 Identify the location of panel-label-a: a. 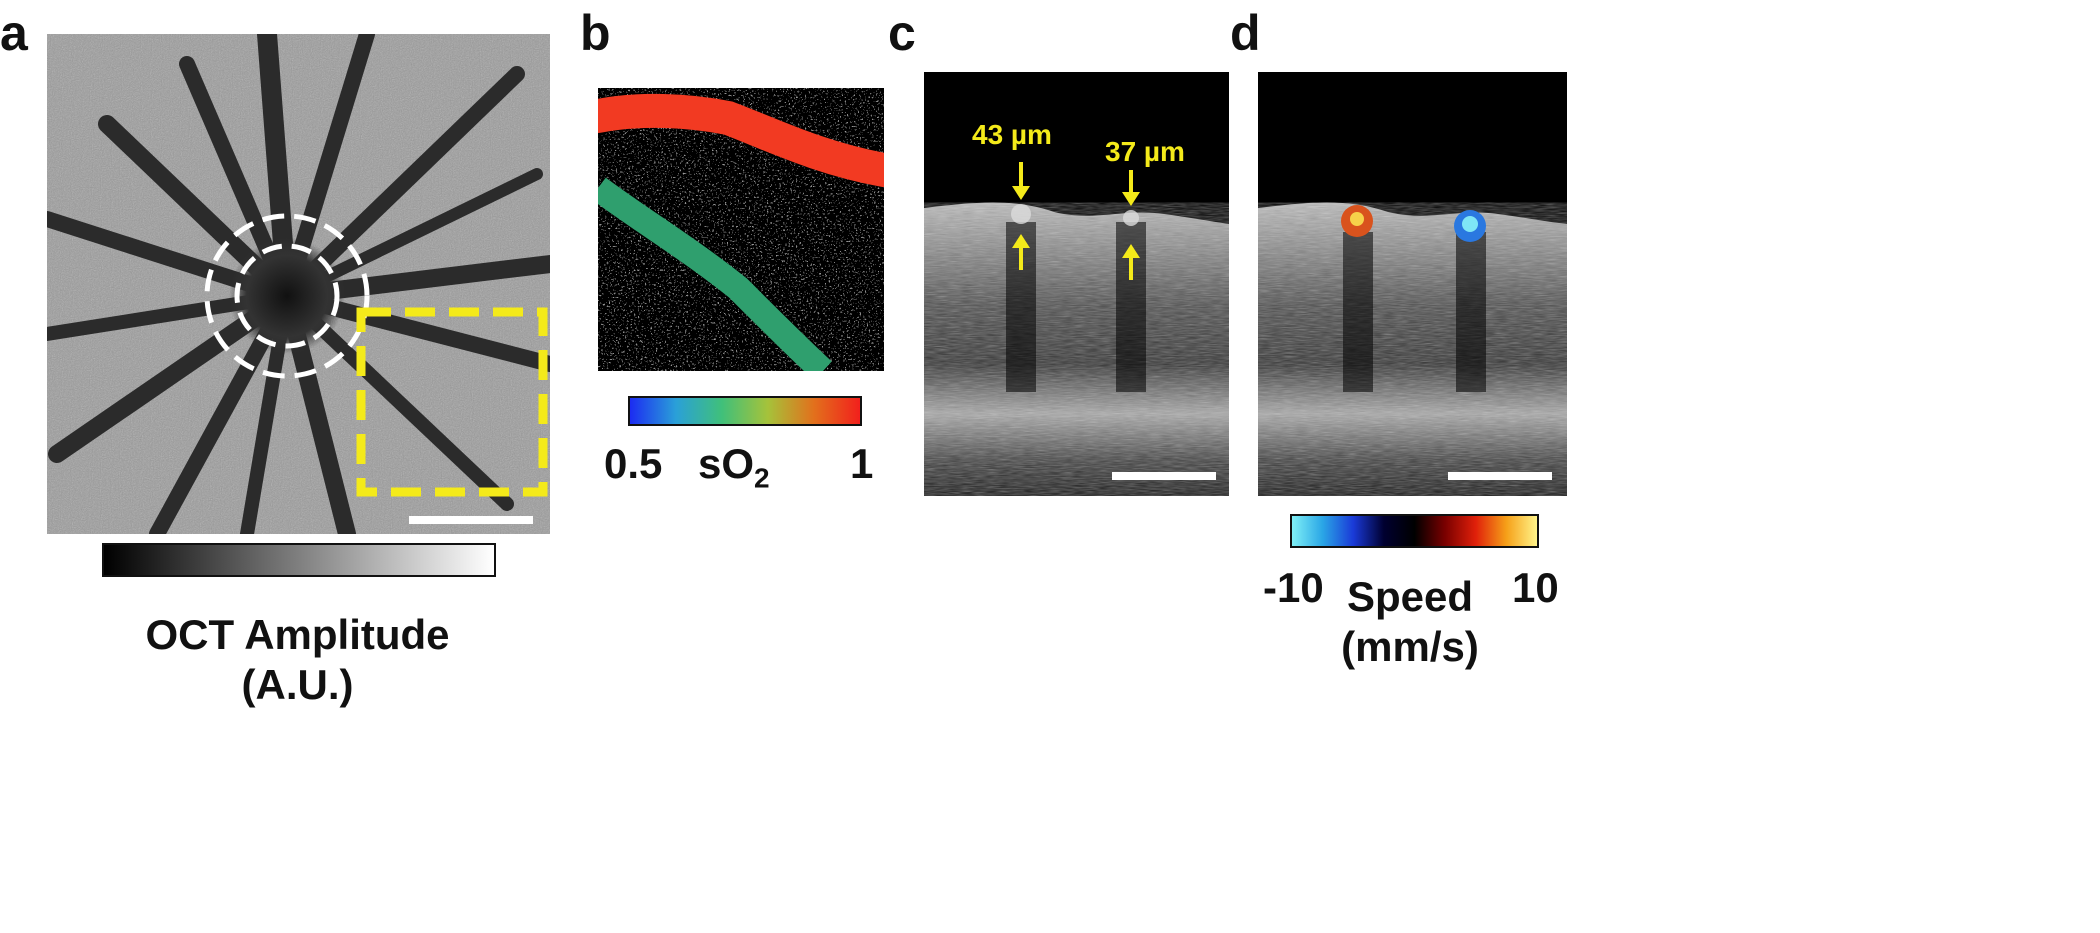
(14, 33).